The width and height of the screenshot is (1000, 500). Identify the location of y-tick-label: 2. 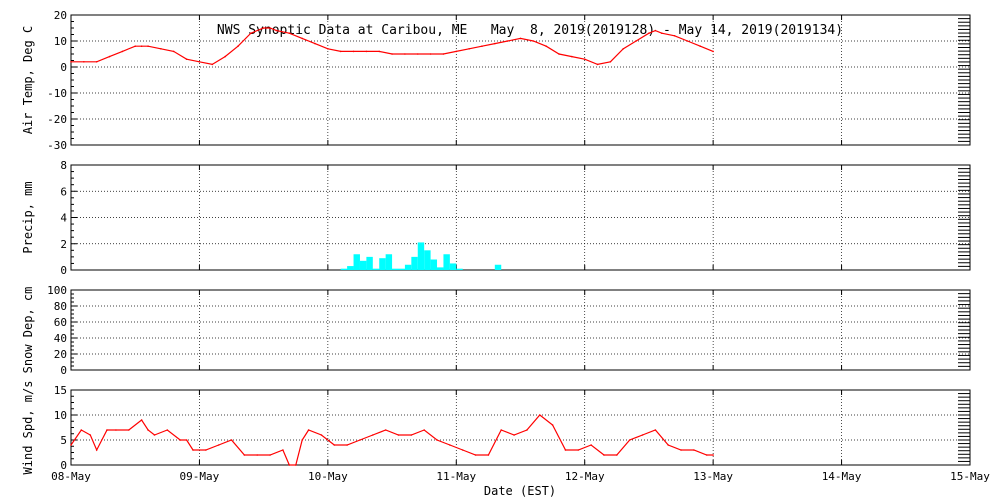
(63, 244).